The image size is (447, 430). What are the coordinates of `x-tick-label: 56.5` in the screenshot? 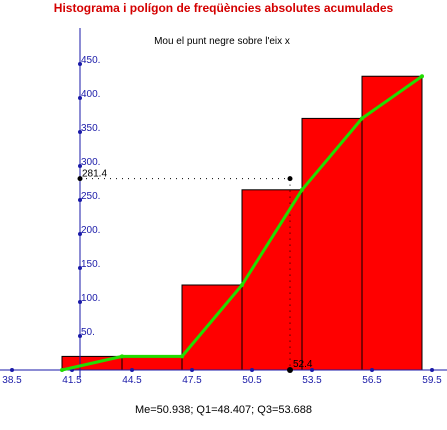 It's located at (372, 380).